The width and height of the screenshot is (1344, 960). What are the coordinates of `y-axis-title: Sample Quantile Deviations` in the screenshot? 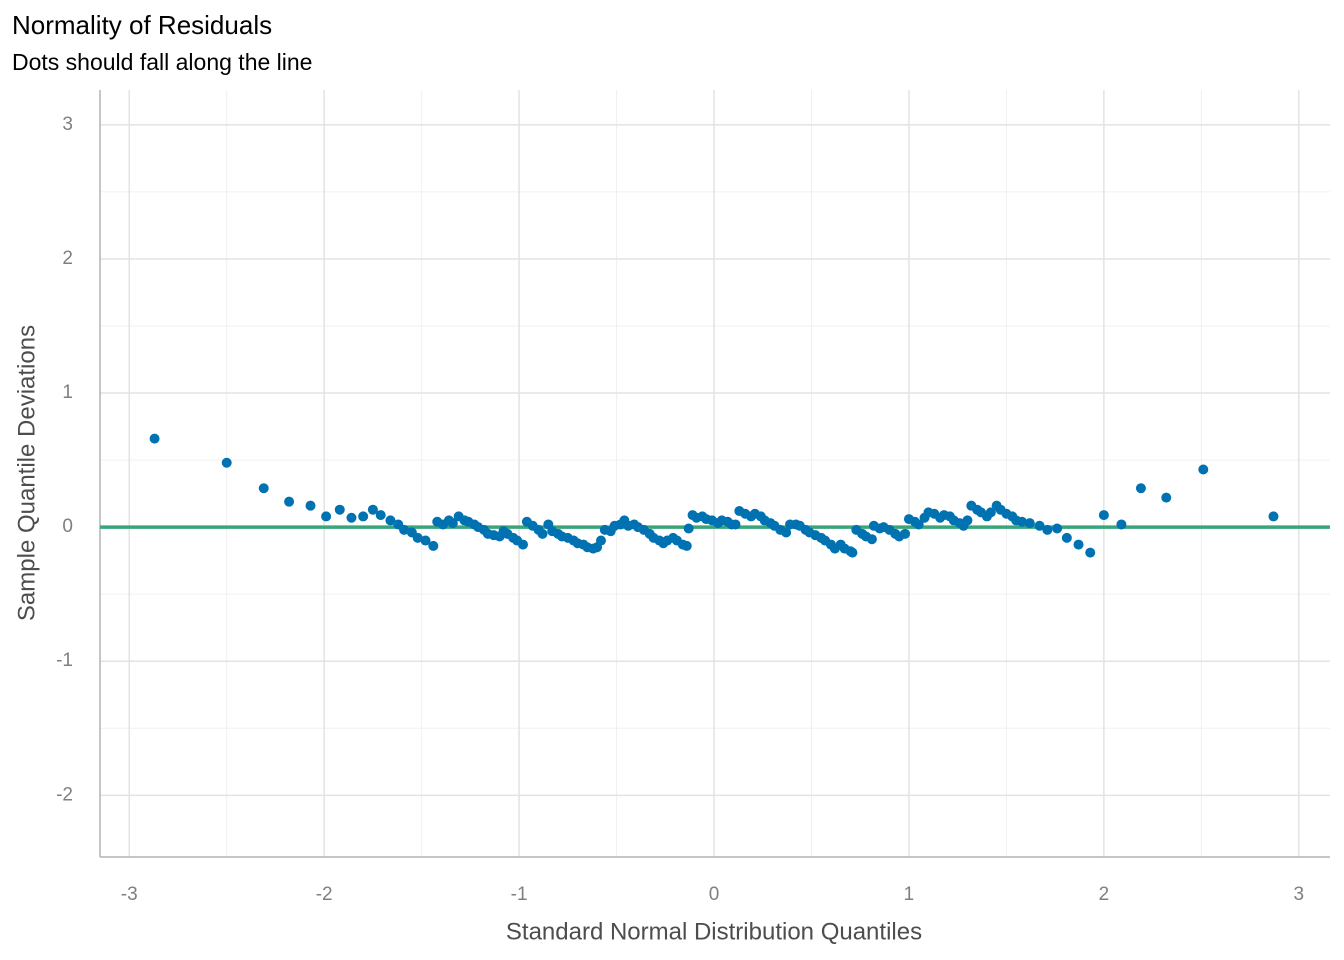 It's located at (26, 473).